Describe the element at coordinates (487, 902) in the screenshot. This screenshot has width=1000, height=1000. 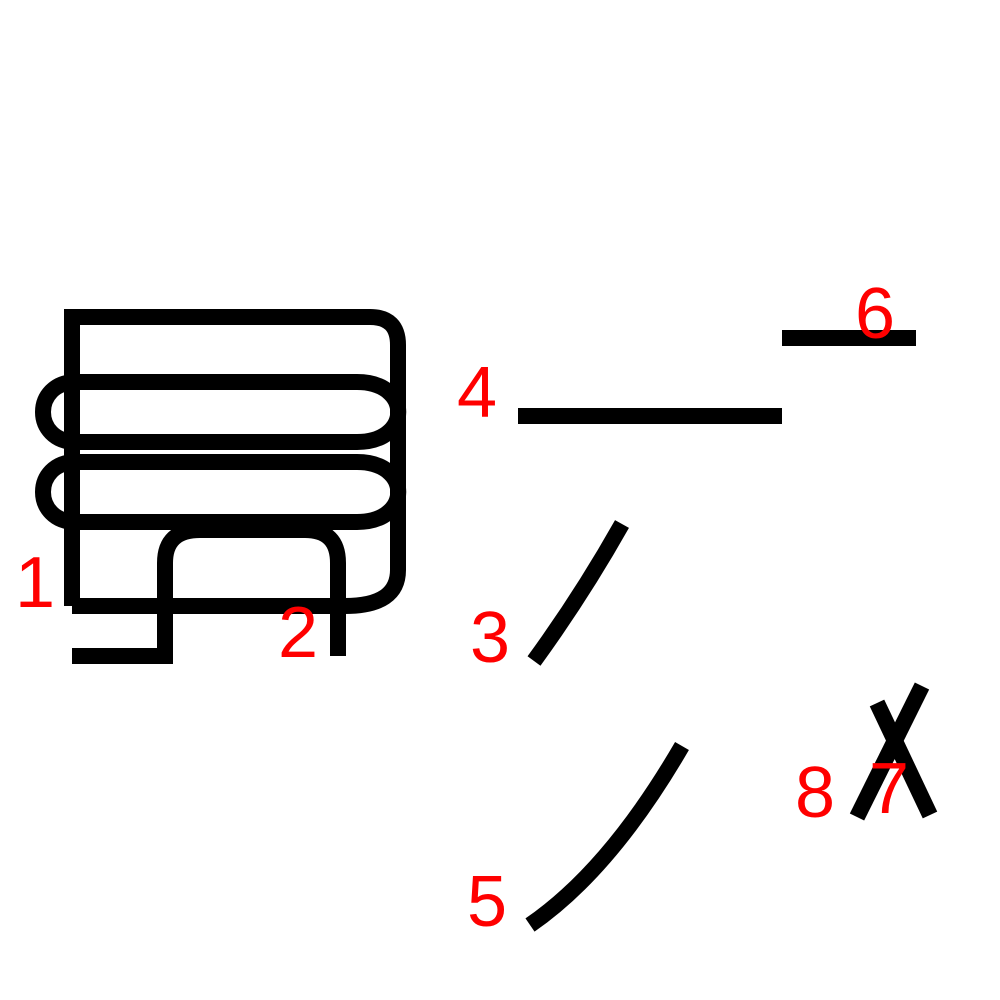
I see `stroke-number-5: 5` at that location.